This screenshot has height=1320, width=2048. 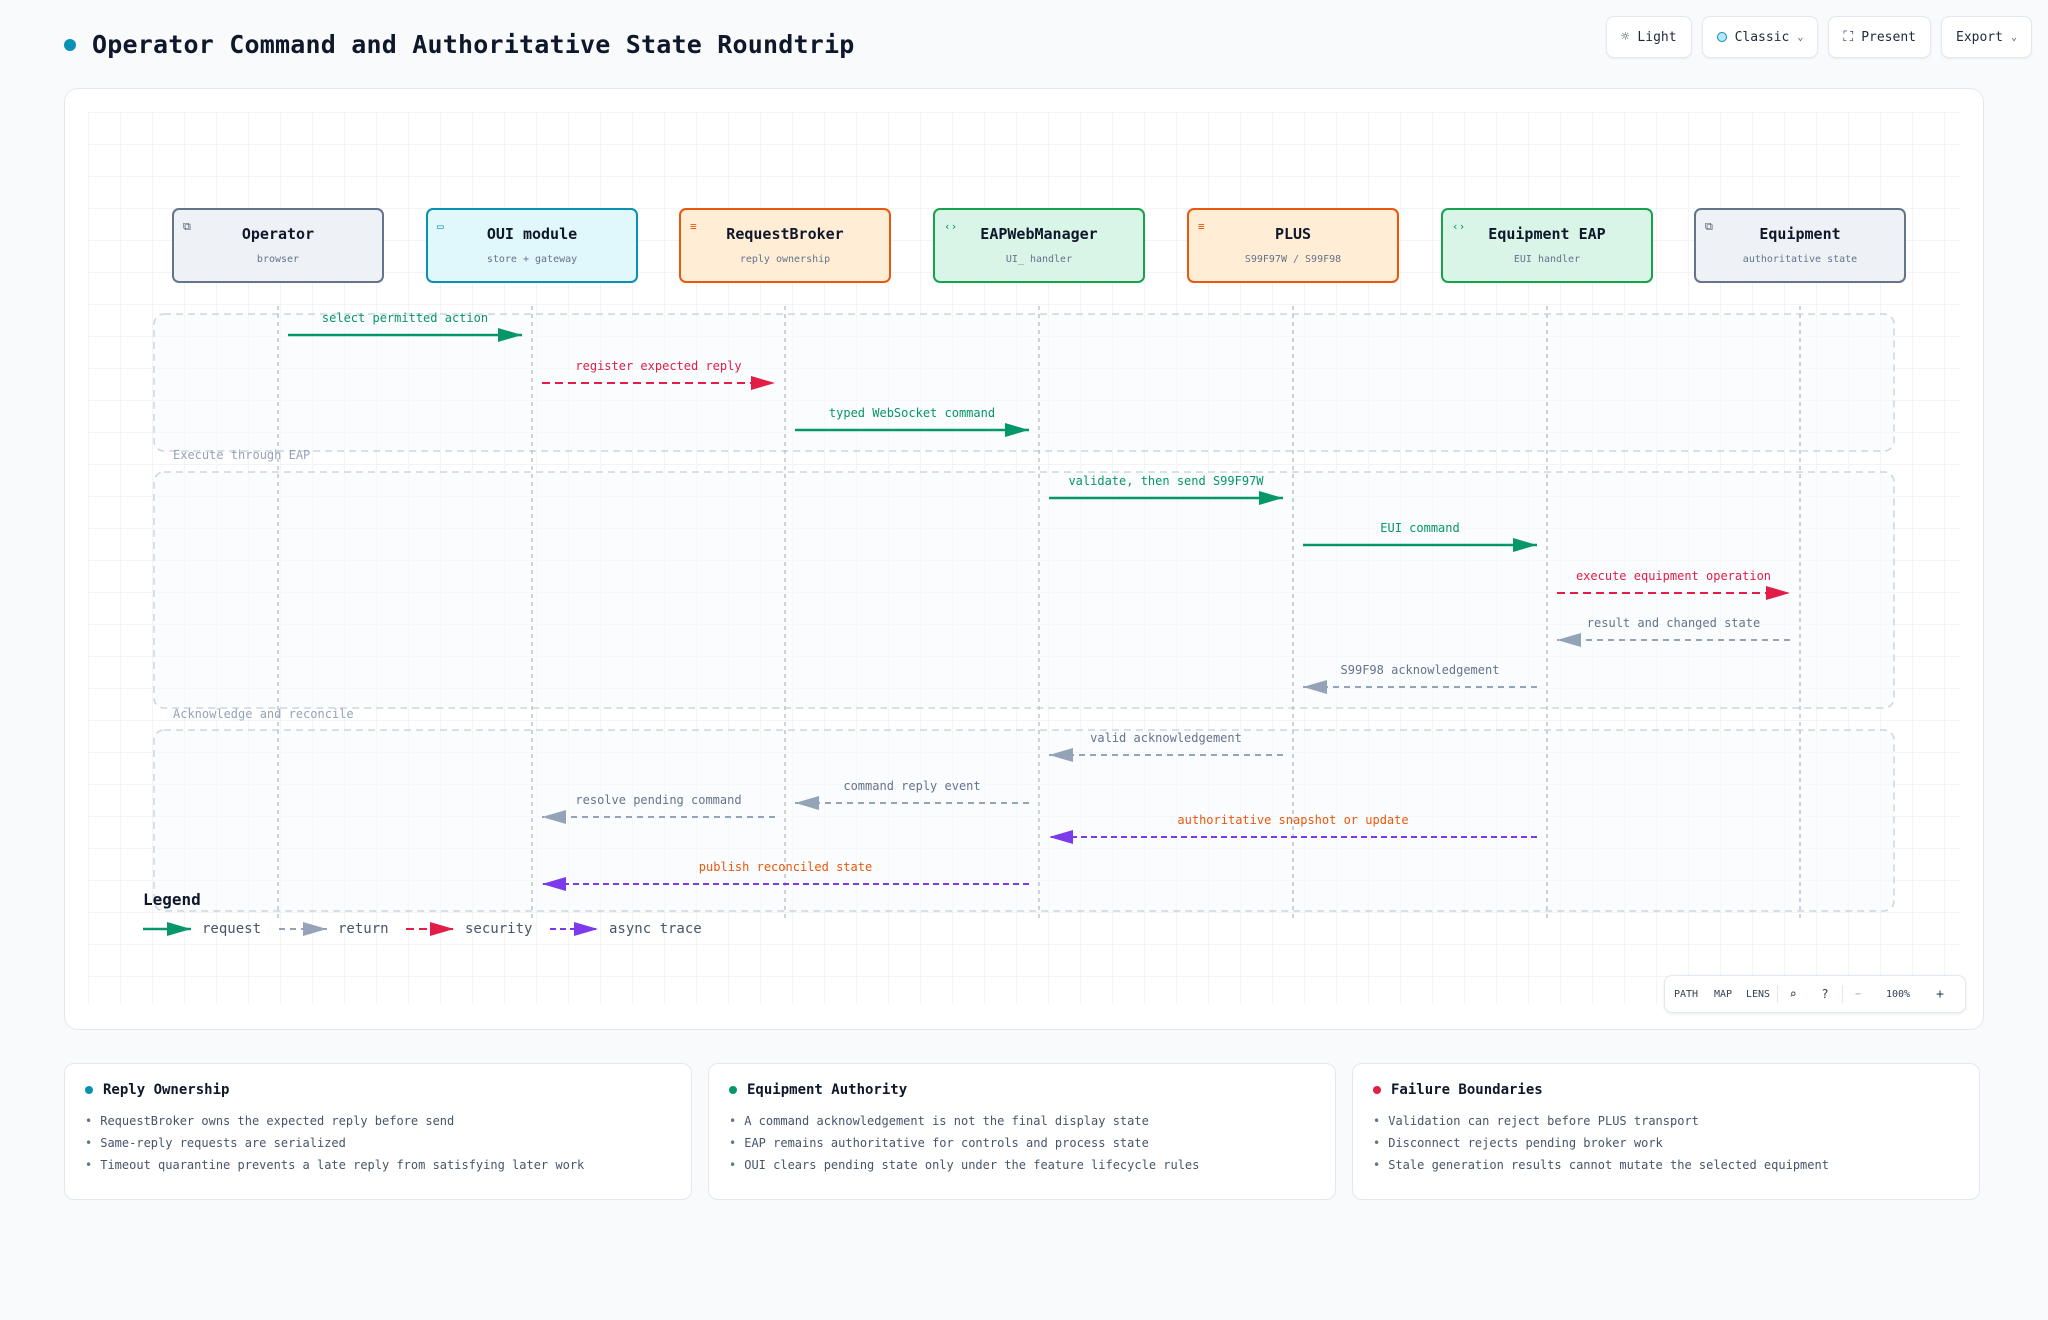 I want to click on help-icon: ?, so click(x=1825, y=994).